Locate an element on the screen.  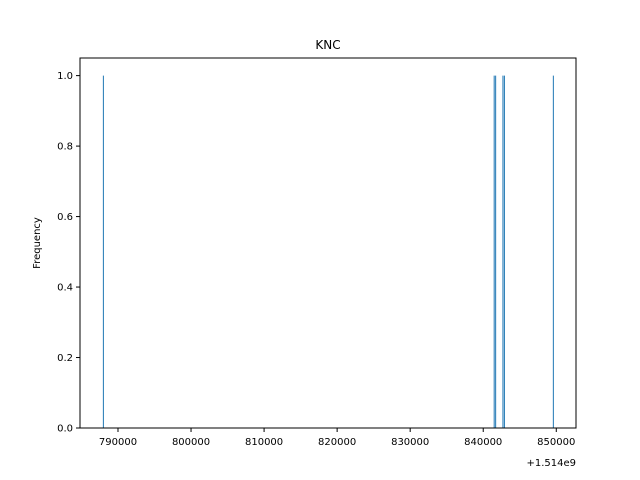
x-tick-label: 810000 is located at coordinates (264, 442).